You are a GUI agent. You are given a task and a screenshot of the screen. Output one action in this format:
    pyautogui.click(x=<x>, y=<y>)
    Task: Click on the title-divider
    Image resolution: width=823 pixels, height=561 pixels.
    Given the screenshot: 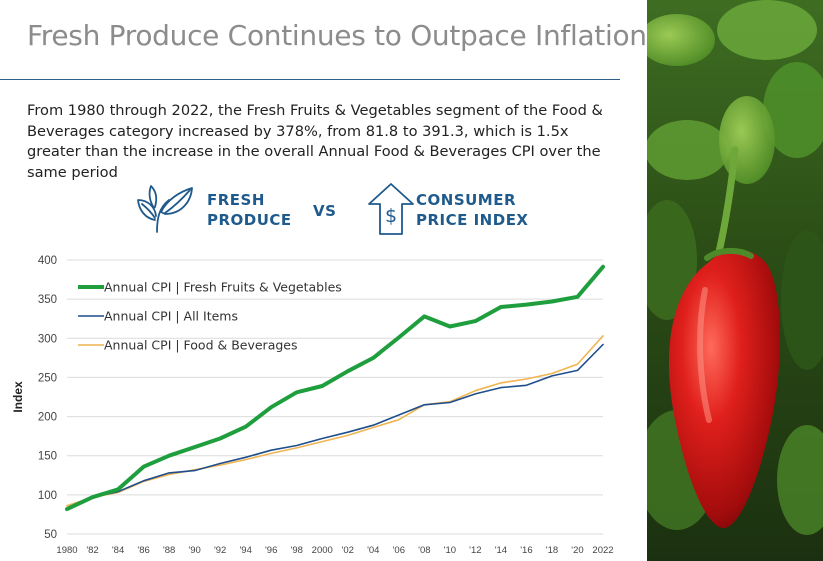 What is the action you would take?
    pyautogui.click(x=310, y=79)
    